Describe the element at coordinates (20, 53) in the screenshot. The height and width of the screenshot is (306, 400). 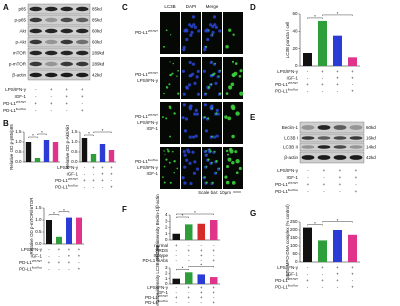
I see `protein-name: mTOR` at that location.